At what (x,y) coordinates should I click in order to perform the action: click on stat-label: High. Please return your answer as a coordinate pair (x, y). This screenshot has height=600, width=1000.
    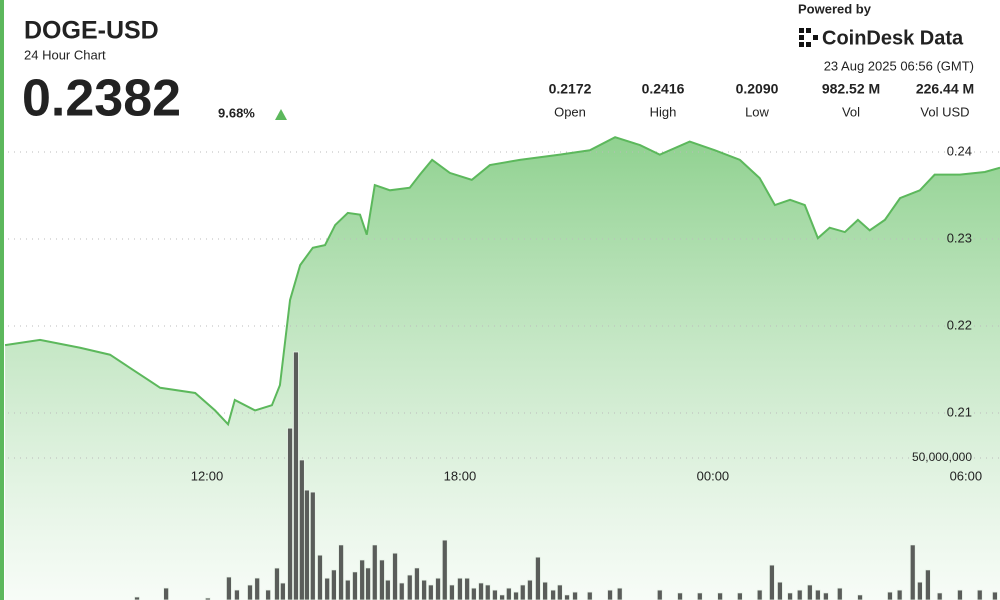
    Looking at the image, I should click on (663, 111).